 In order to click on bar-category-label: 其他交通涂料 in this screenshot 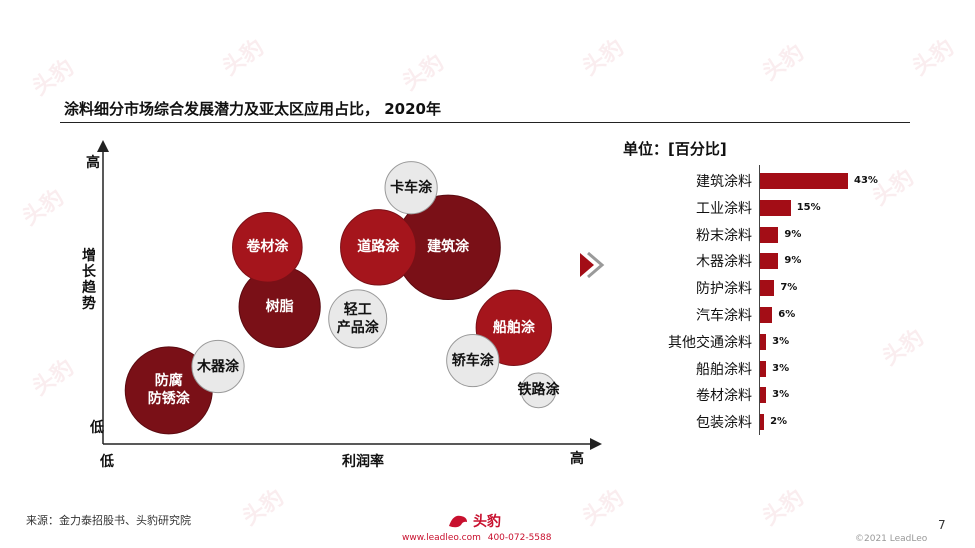, I will do `click(710, 342)`.